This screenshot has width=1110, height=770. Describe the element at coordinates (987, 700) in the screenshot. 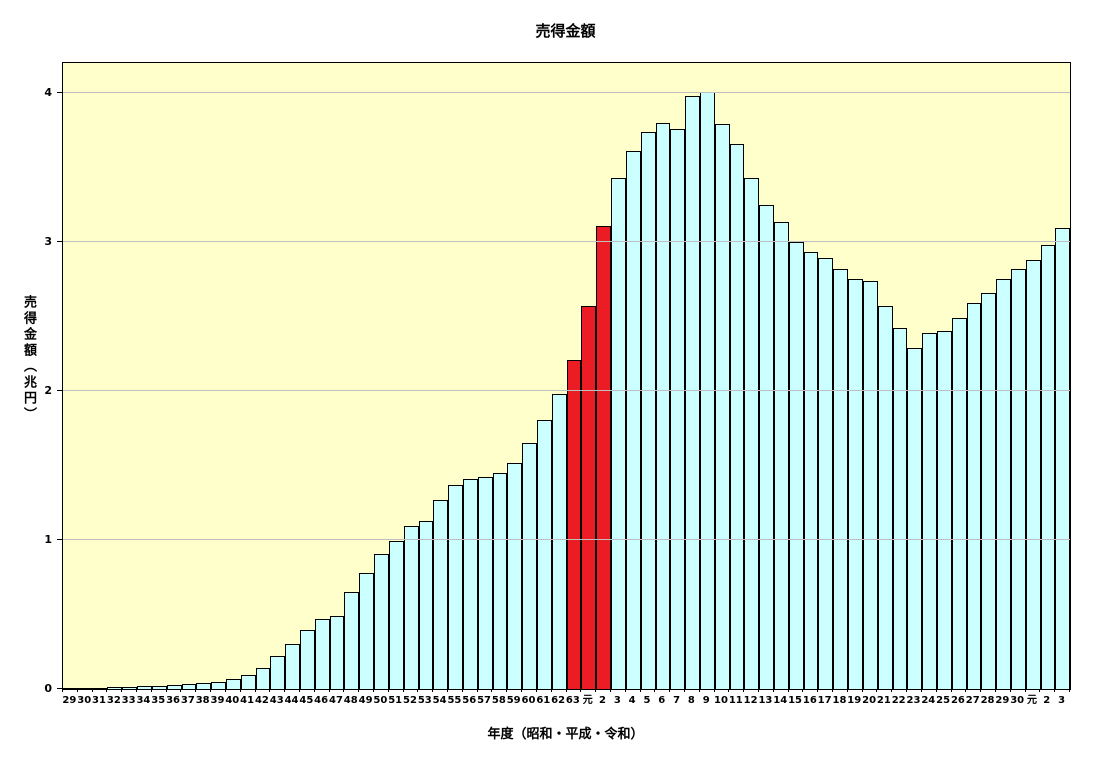

I see `x-tick-label-28-62: 28` at that location.